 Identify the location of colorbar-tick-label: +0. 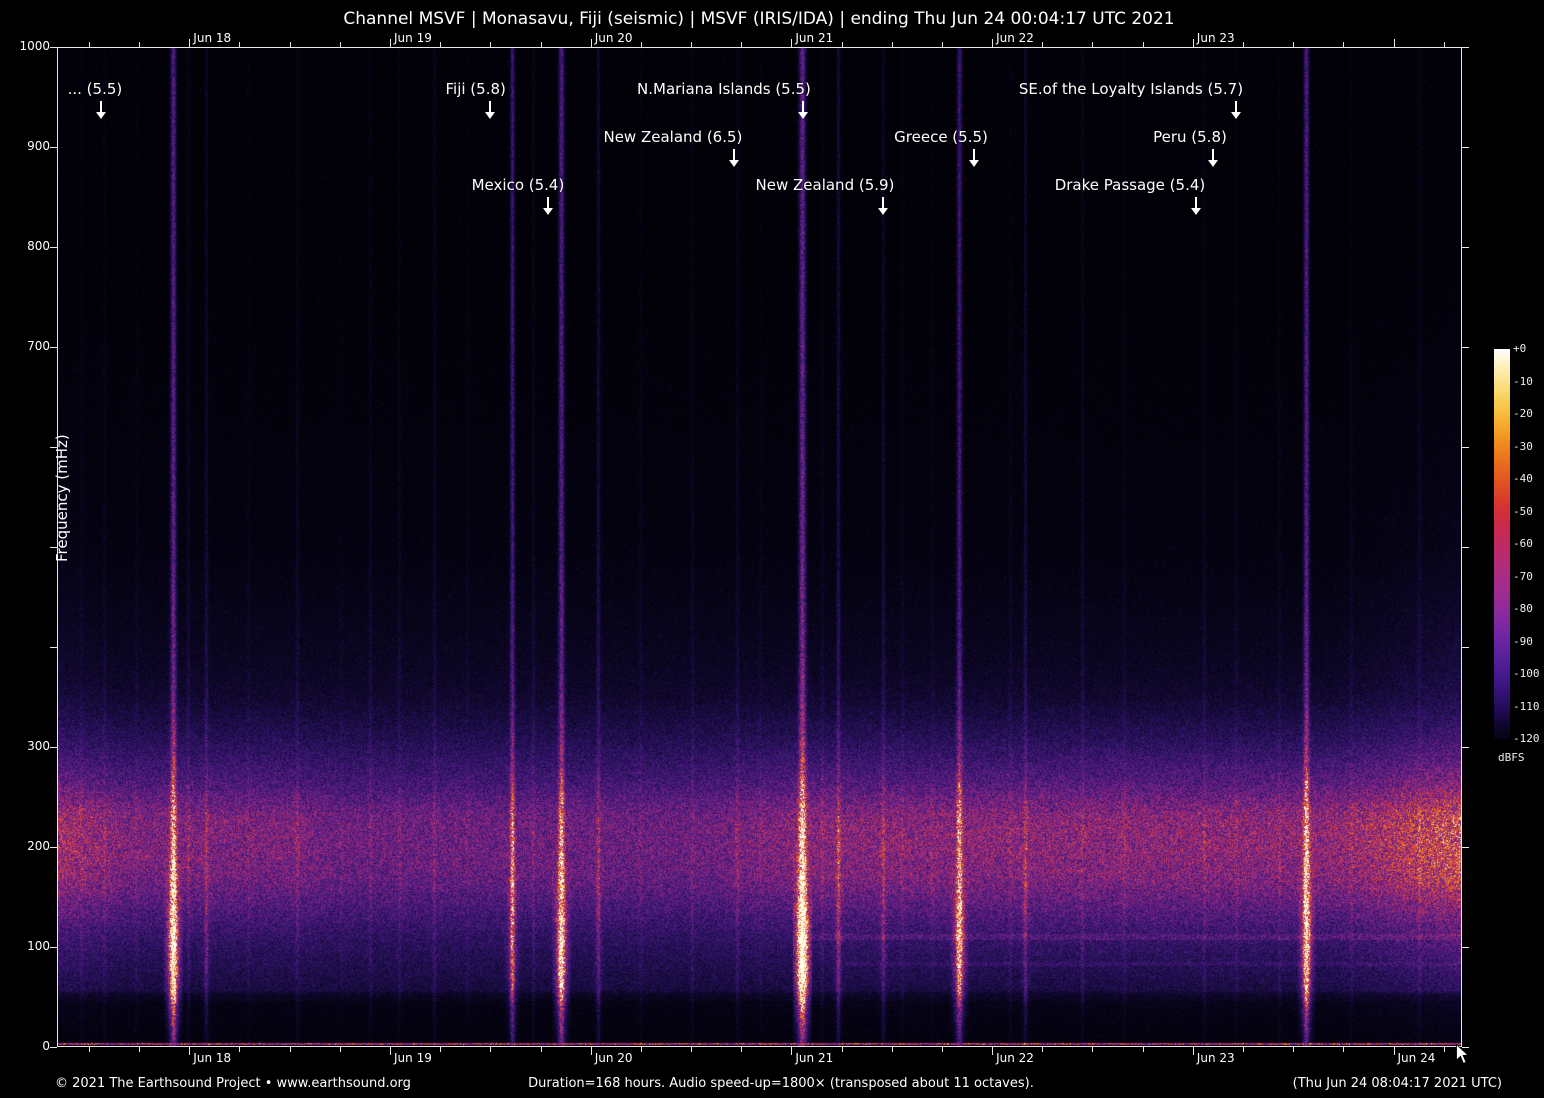
(1520, 348).